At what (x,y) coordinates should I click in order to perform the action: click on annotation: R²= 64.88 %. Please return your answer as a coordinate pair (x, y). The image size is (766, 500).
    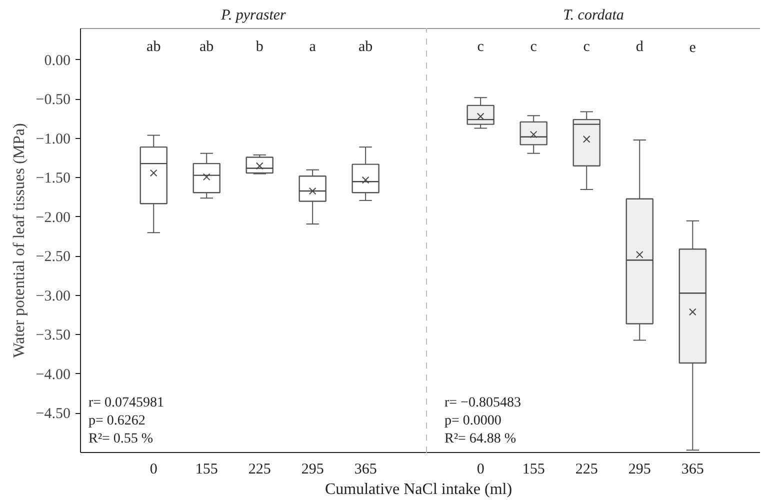
    Looking at the image, I should click on (480, 439).